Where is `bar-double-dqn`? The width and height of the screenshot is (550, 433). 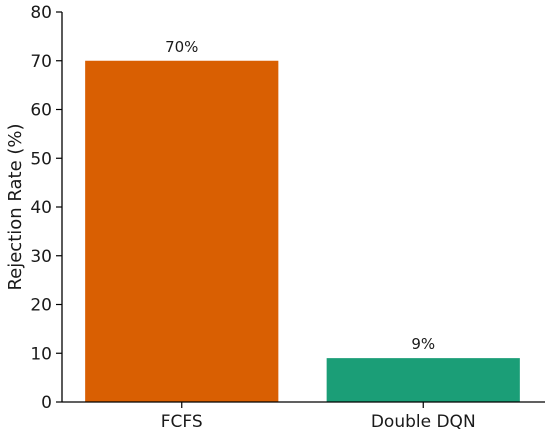 bar-double-dqn is located at coordinates (423, 380).